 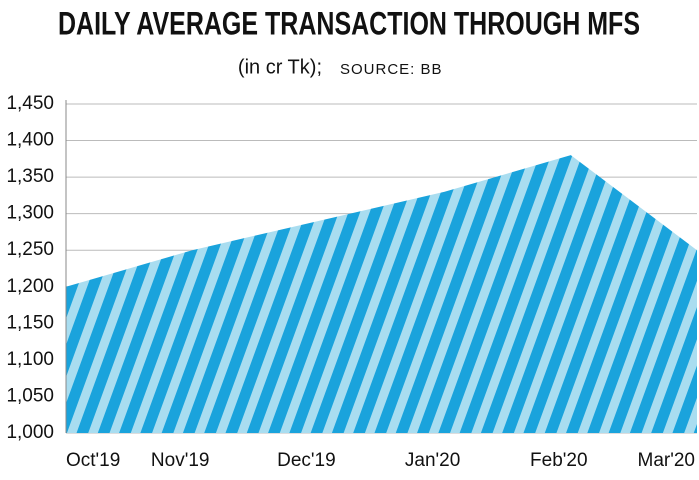 What do you see at coordinates (30, 176) in the screenshot?
I see `y-tick-label: 1,350` at bounding box center [30, 176].